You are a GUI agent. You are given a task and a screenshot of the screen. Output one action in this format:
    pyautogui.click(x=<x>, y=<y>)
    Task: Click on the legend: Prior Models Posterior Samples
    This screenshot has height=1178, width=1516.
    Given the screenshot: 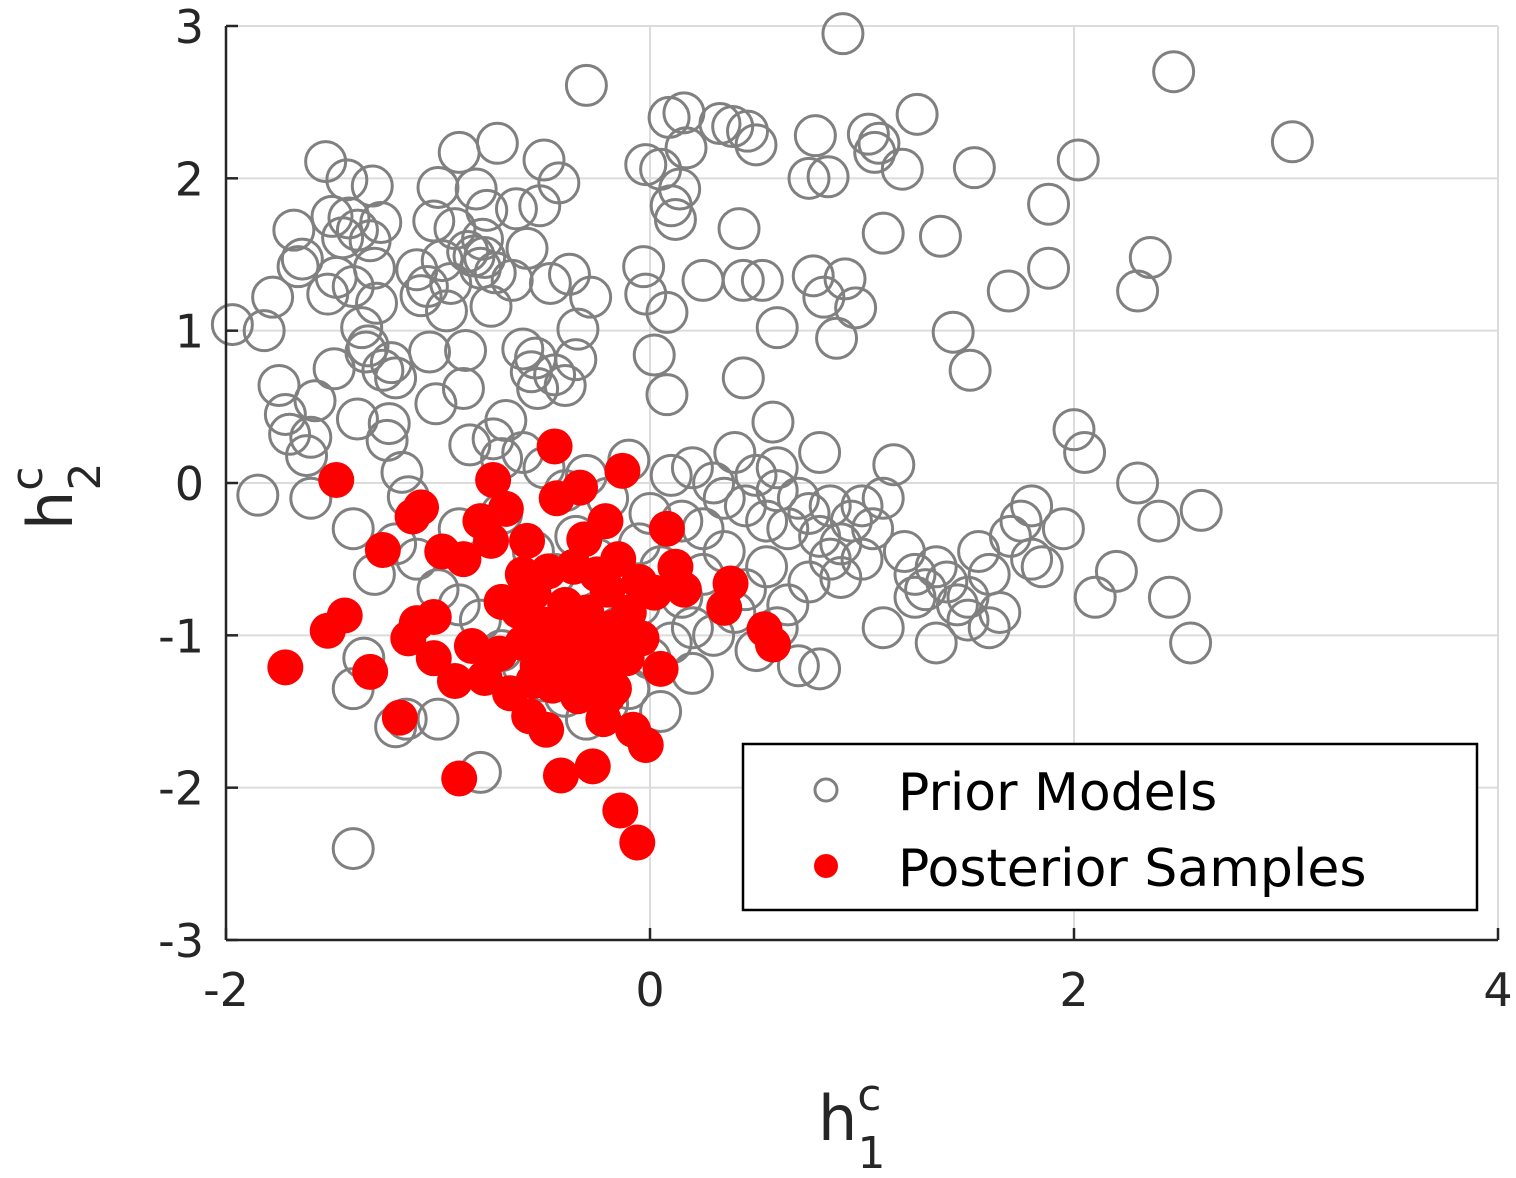 What is the action you would take?
    pyautogui.click(x=1110, y=827)
    